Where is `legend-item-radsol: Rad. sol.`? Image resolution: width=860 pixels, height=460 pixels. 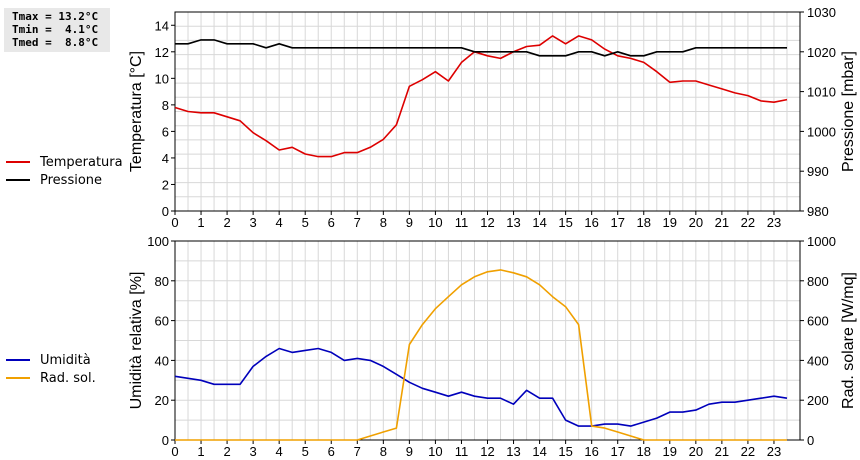
legend-item-radsol: Rad. sol. is located at coordinates (51, 378).